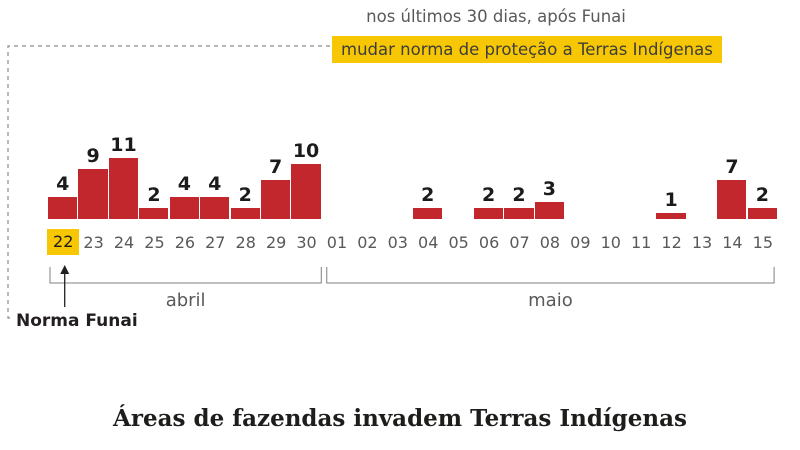 This screenshot has width=800, height=450. What do you see at coordinates (519, 242) in the screenshot?
I see `day-label: 07` at bounding box center [519, 242].